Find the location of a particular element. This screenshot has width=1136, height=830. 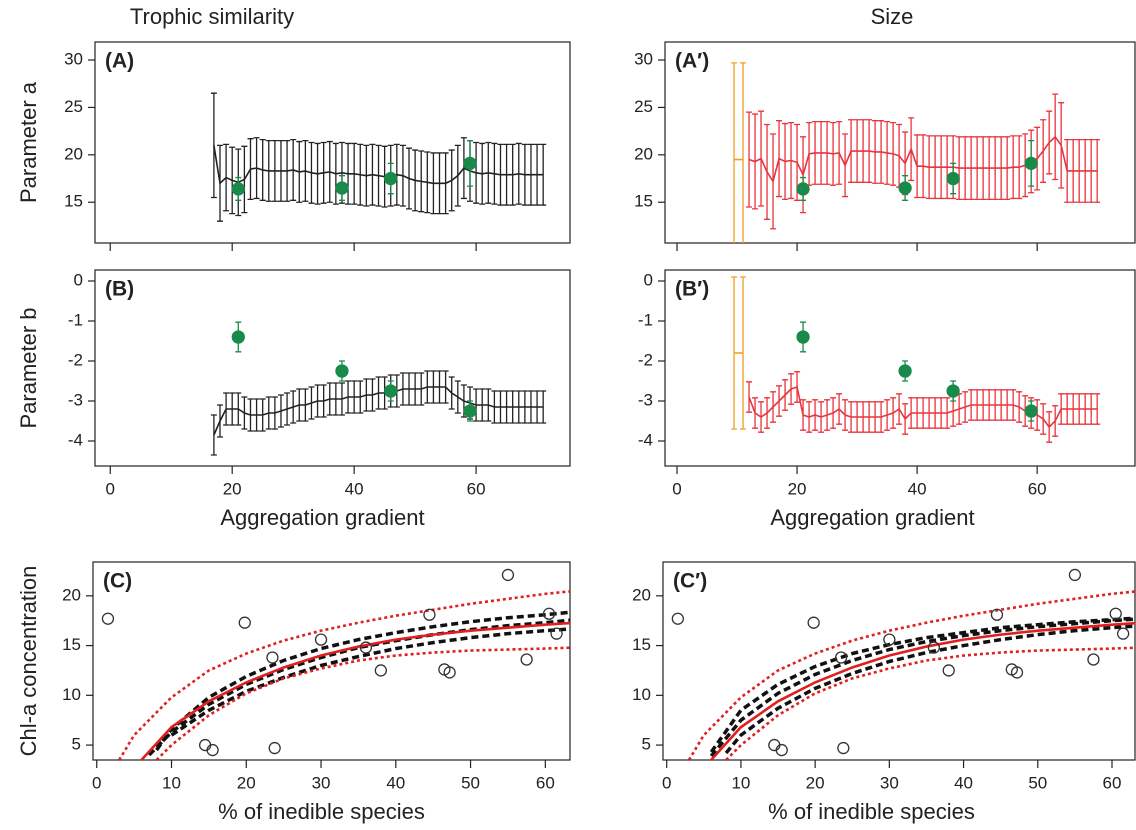

y-tick-label: 5 is located at coordinates (646, 744).